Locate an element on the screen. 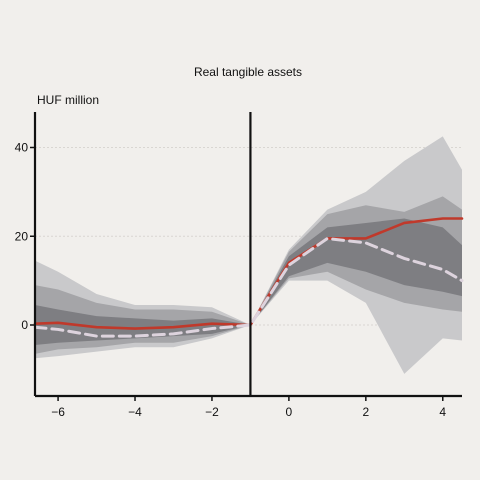  x-tick-label-0: −6 is located at coordinates (58, 412).